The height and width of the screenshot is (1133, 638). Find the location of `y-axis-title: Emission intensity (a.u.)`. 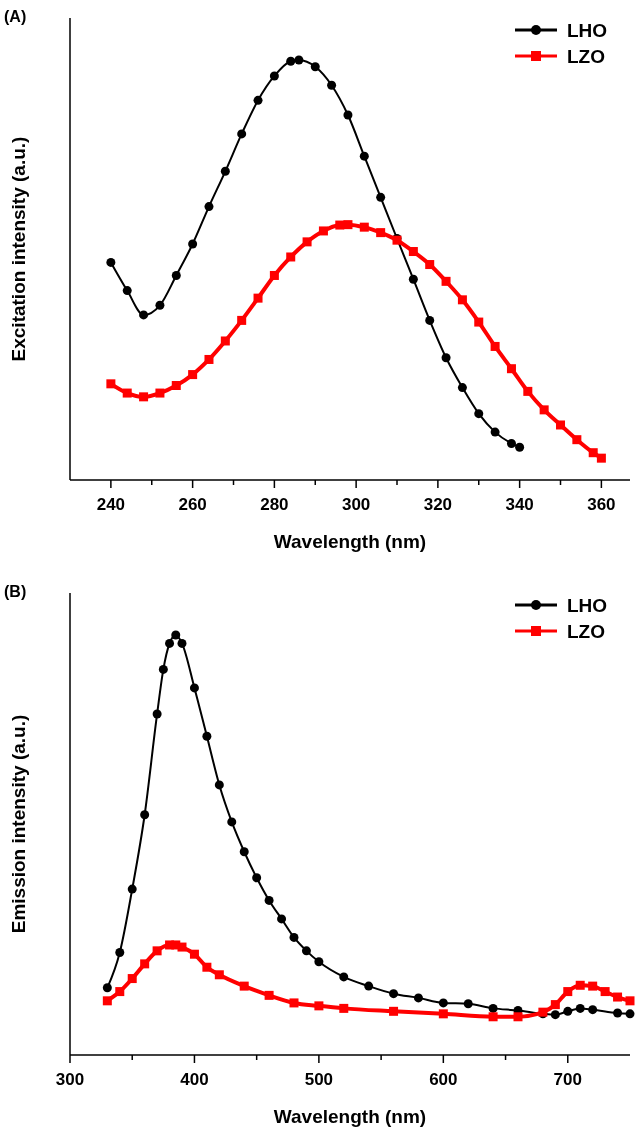

y-axis-title: Emission intensity (a.u.) is located at coordinates (18, 824).